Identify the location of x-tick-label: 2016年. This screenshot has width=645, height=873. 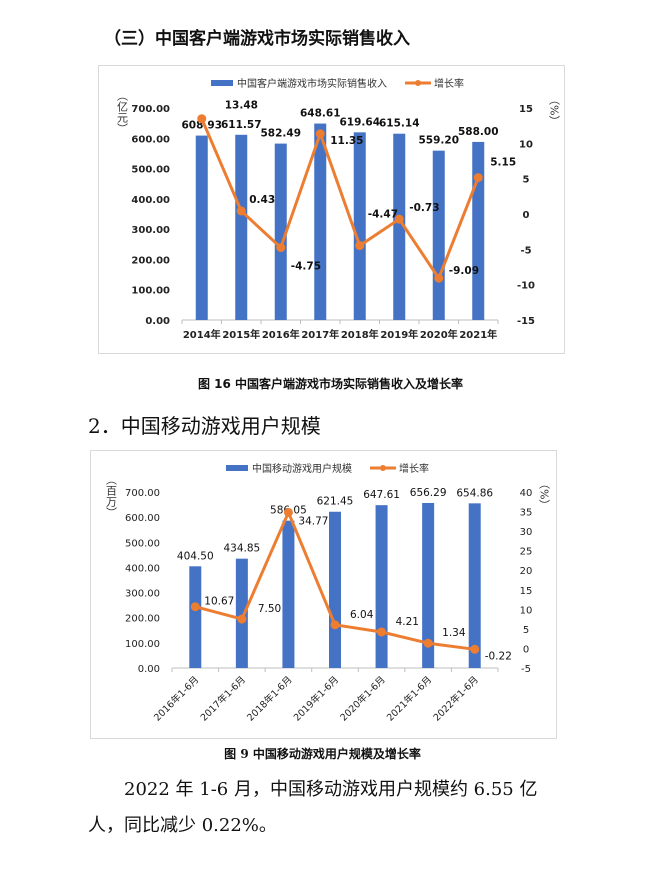
(281, 334).